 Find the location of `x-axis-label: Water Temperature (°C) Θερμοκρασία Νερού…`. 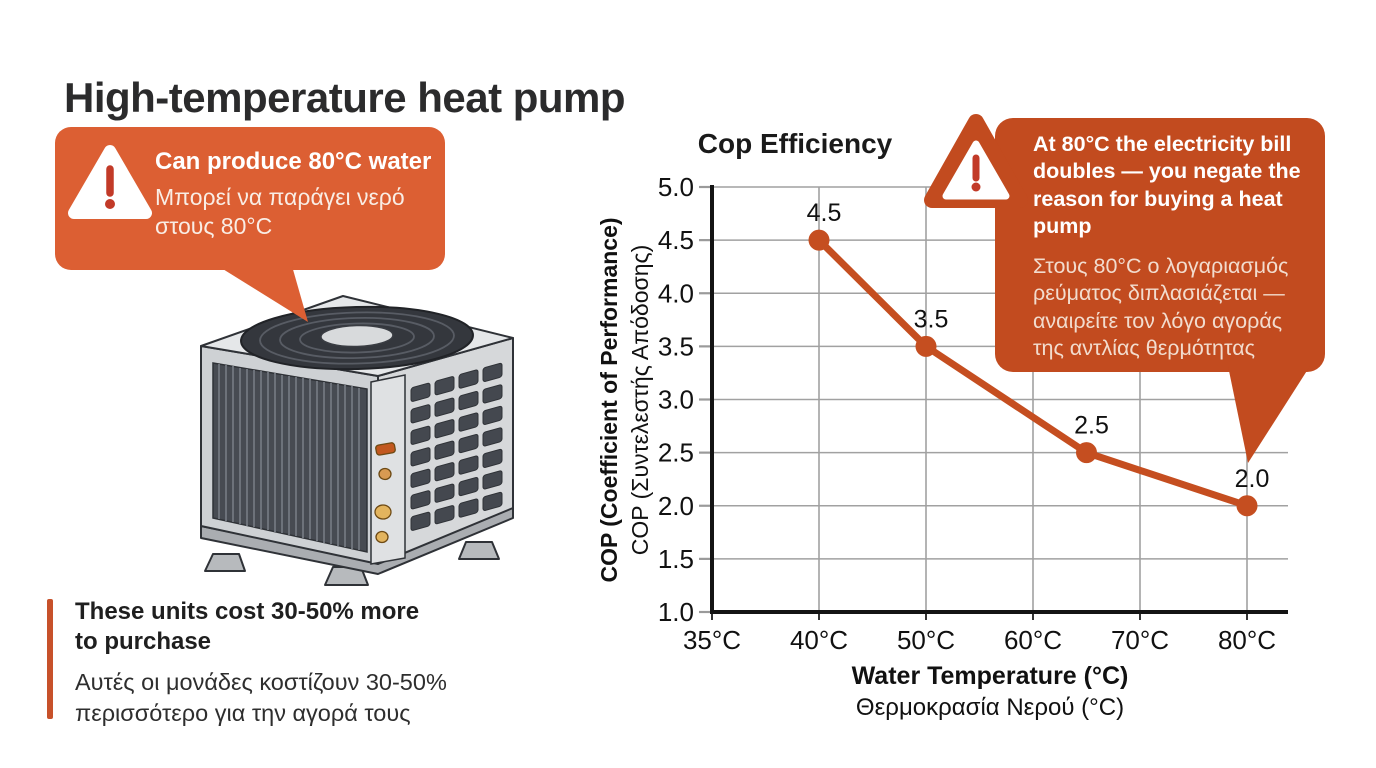

x-axis-label: Water Temperature (°C) Θερμοκρασία Νερού… is located at coordinates (990, 692).